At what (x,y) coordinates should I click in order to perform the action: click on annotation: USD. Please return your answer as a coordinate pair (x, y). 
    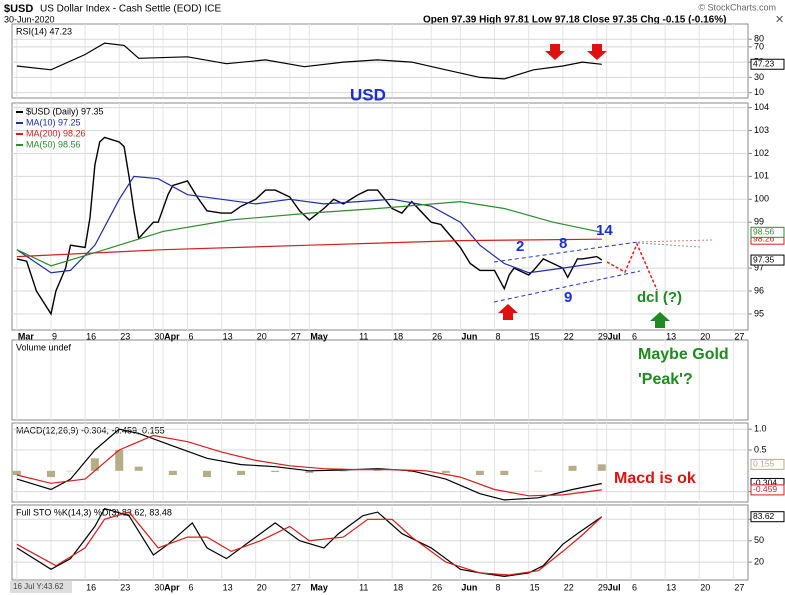
    Looking at the image, I should click on (368, 94).